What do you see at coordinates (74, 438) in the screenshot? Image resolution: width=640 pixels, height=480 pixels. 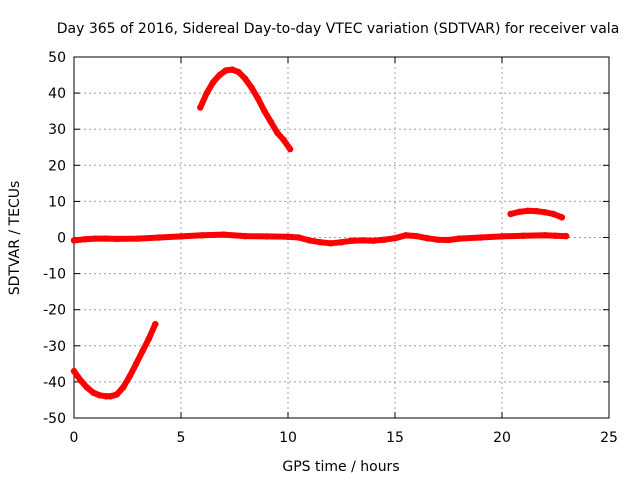 I see `x-tick-label: 0` at bounding box center [74, 438].